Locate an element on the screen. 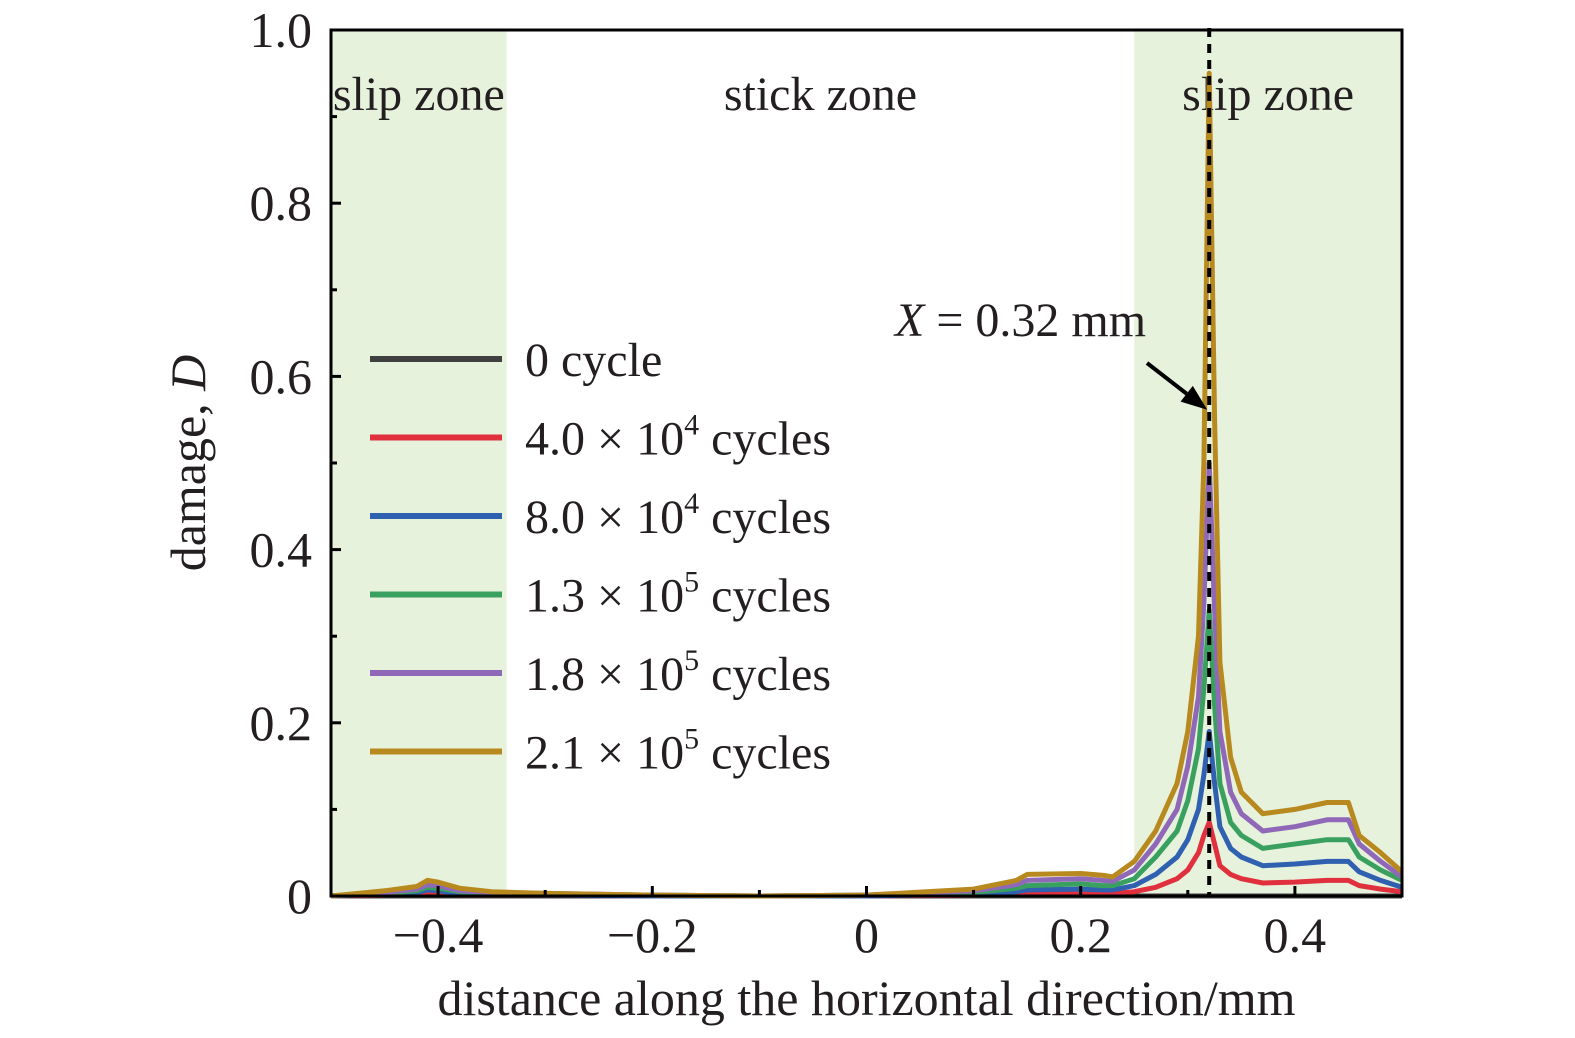 The height and width of the screenshot is (1038, 1575). legend-label-text-0: 0 cycle is located at coordinates (593, 360).